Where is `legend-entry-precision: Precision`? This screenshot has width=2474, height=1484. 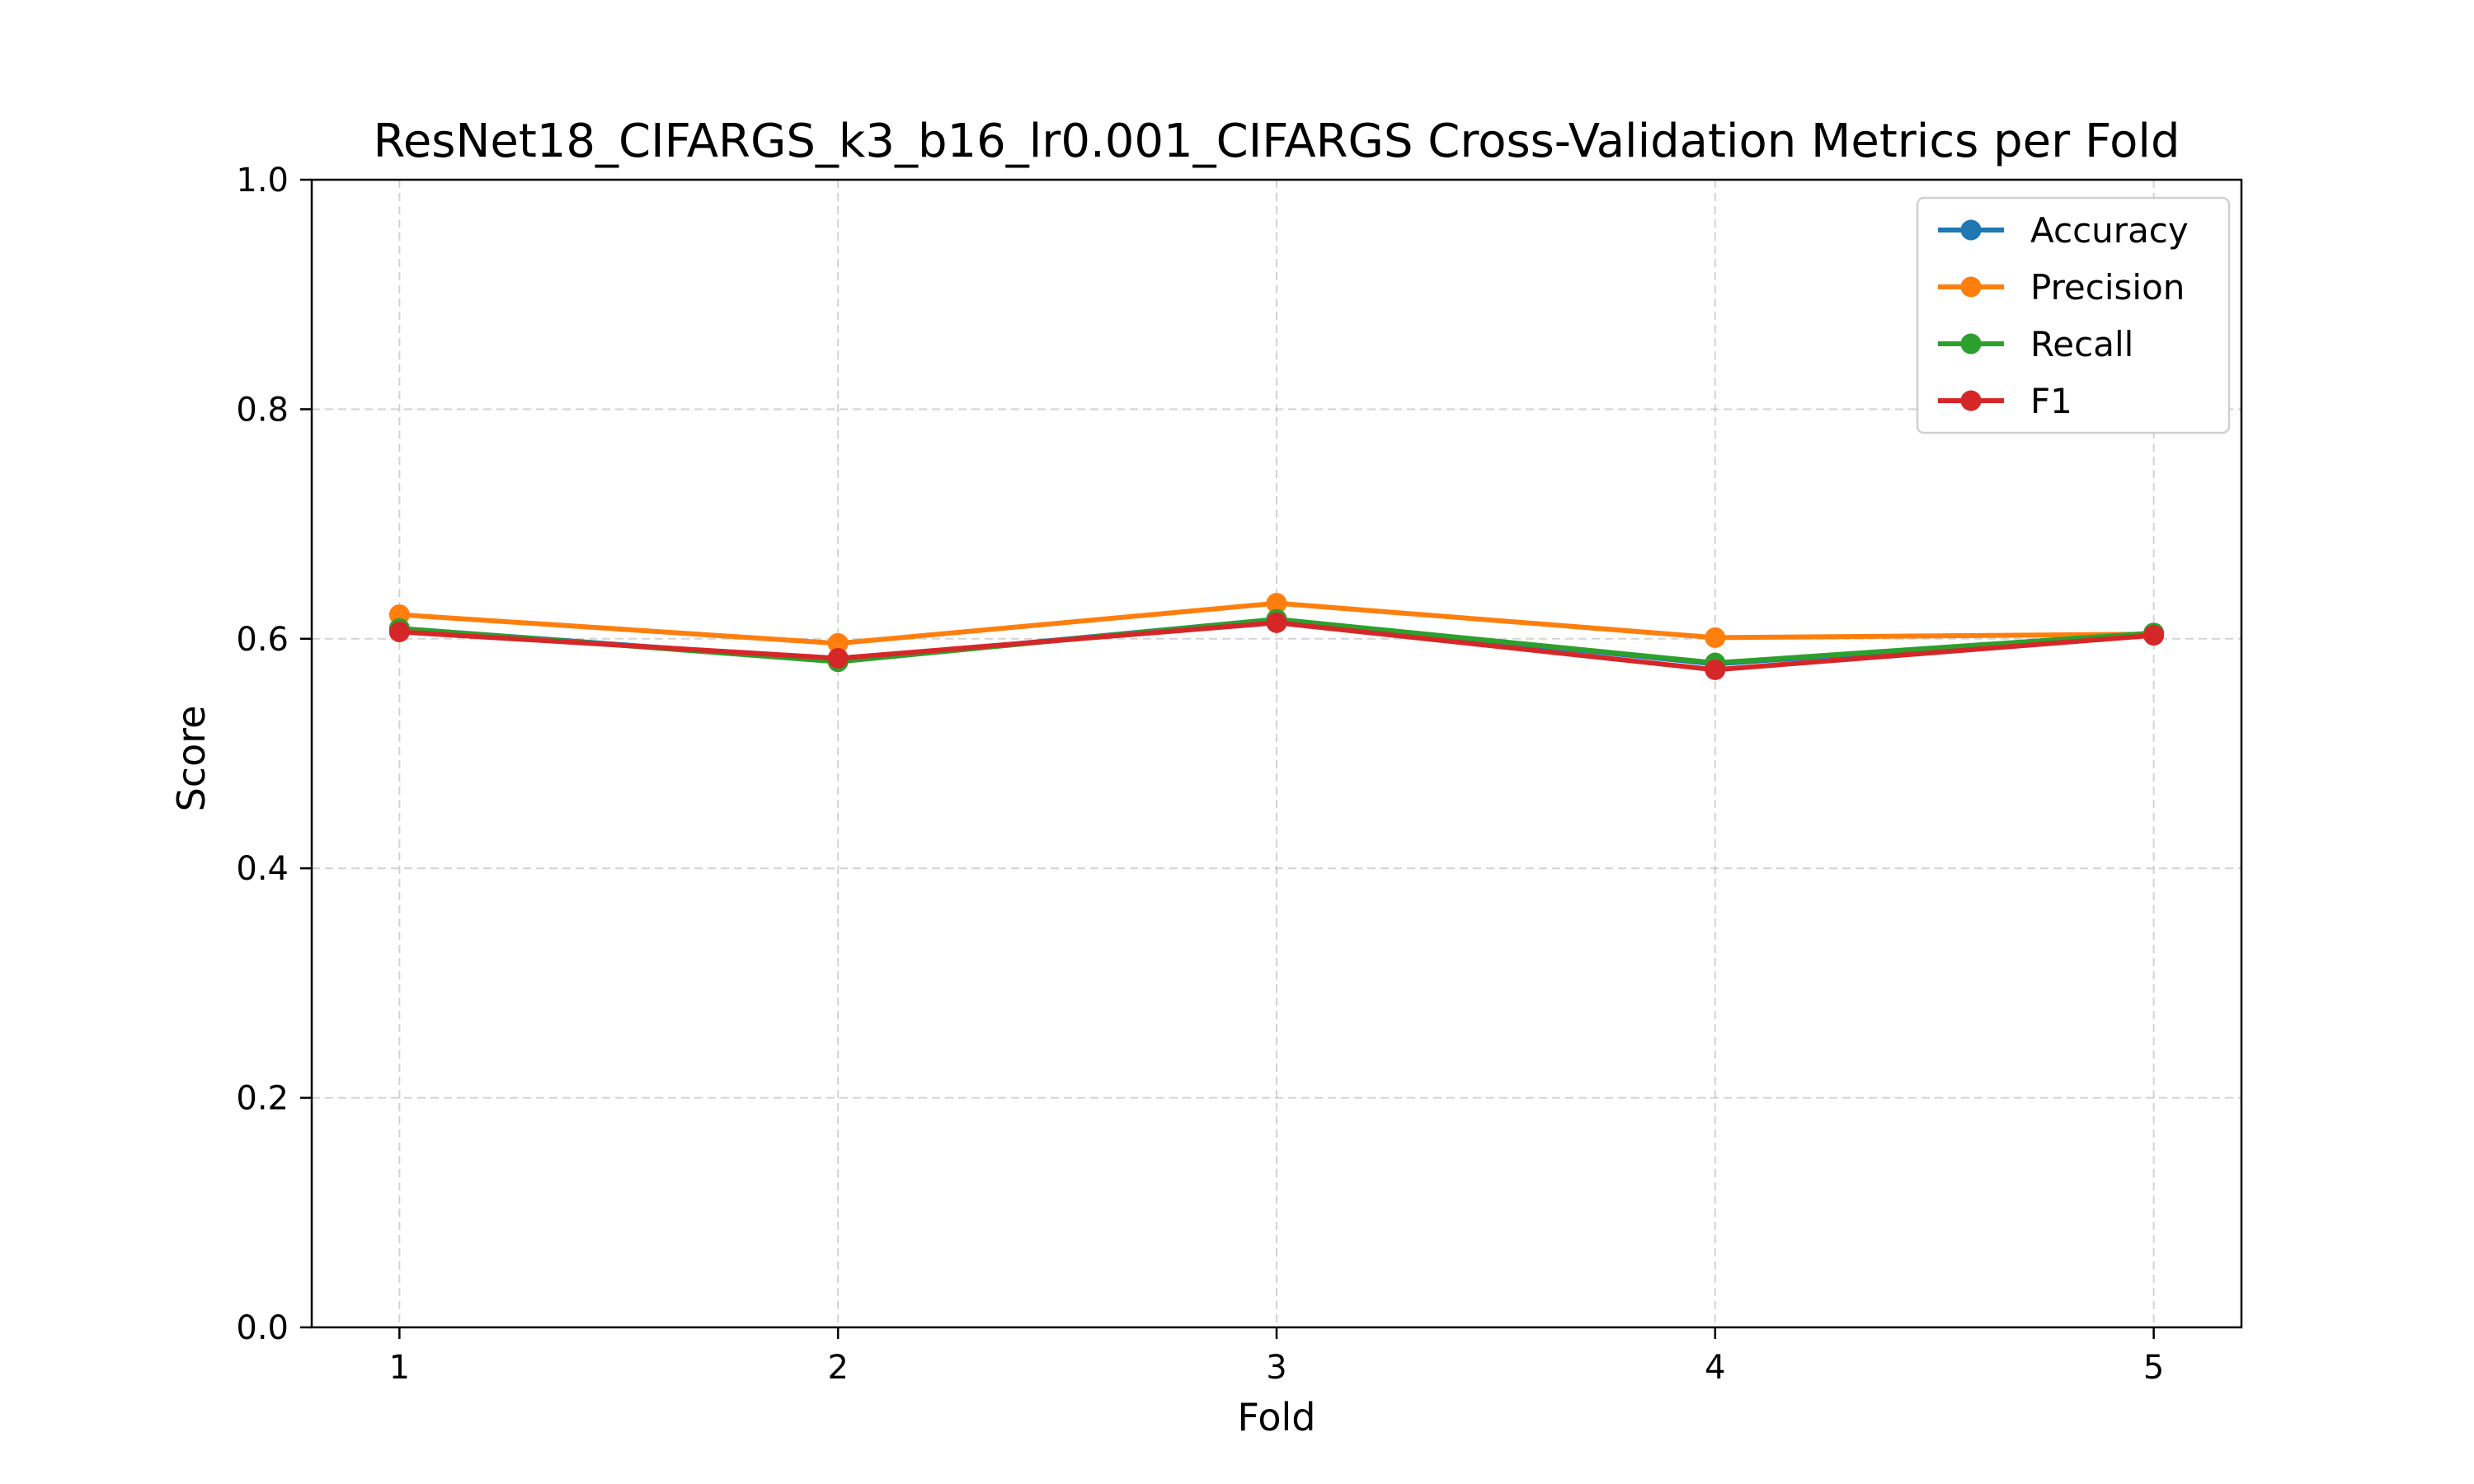 legend-entry-precision: Precision is located at coordinates (2061, 287).